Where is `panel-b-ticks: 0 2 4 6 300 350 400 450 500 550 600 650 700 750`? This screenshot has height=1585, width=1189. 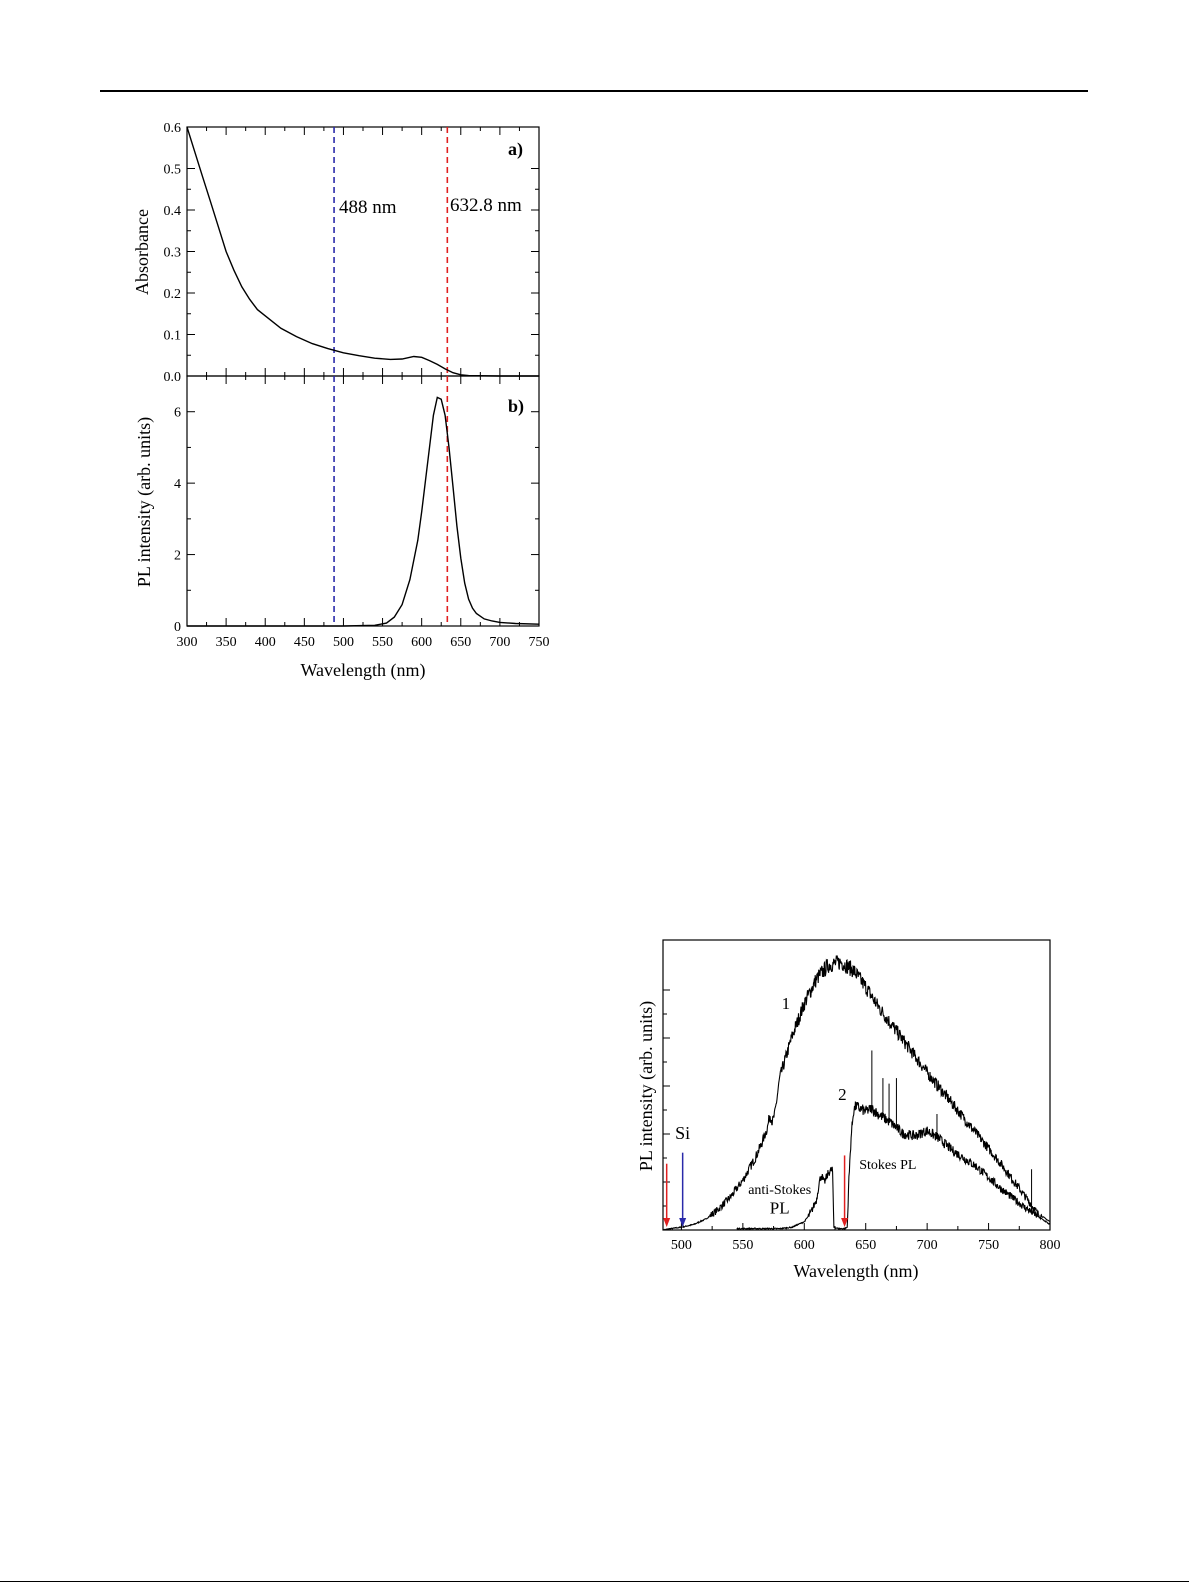 panel-b-ticks: 0 2 4 6 300 350 400 450 500 550 600 650 700 750 is located at coordinates (362, 513).